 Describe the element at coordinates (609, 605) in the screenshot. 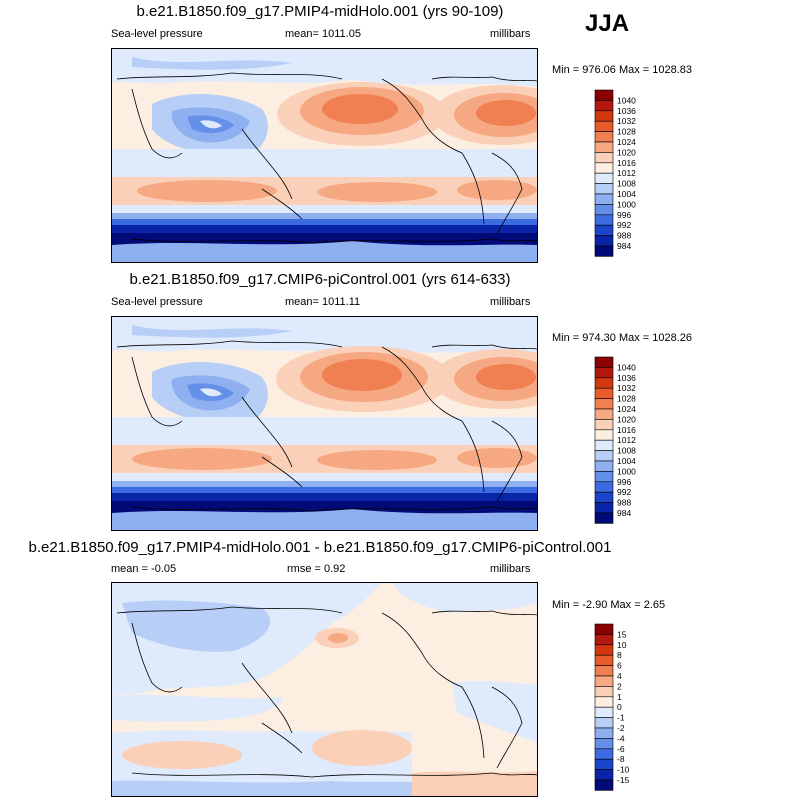

I see `panel3-minmax: Min = -2.90 Max = 2.65` at that location.